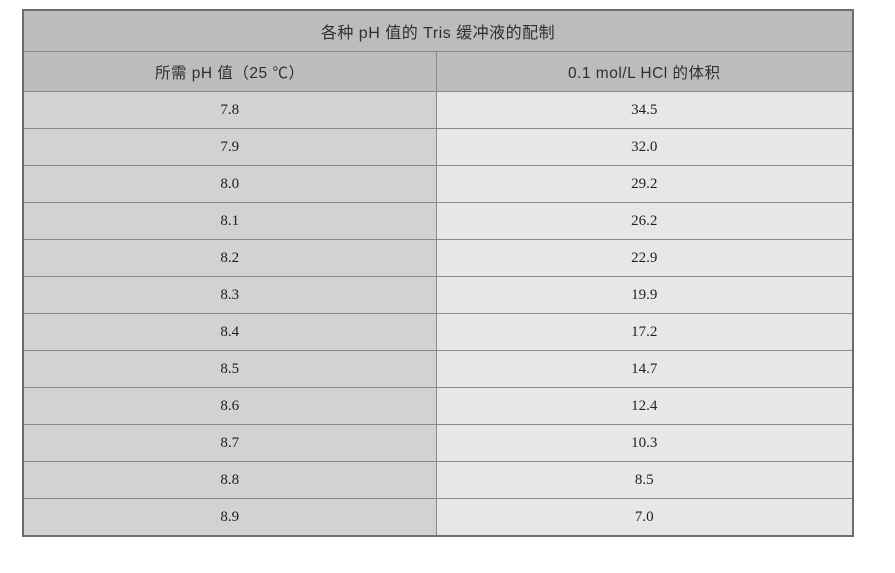 This screenshot has height=573, width=895. What do you see at coordinates (229, 258) in the screenshot?
I see `ph-value-cell: 8.2` at bounding box center [229, 258].